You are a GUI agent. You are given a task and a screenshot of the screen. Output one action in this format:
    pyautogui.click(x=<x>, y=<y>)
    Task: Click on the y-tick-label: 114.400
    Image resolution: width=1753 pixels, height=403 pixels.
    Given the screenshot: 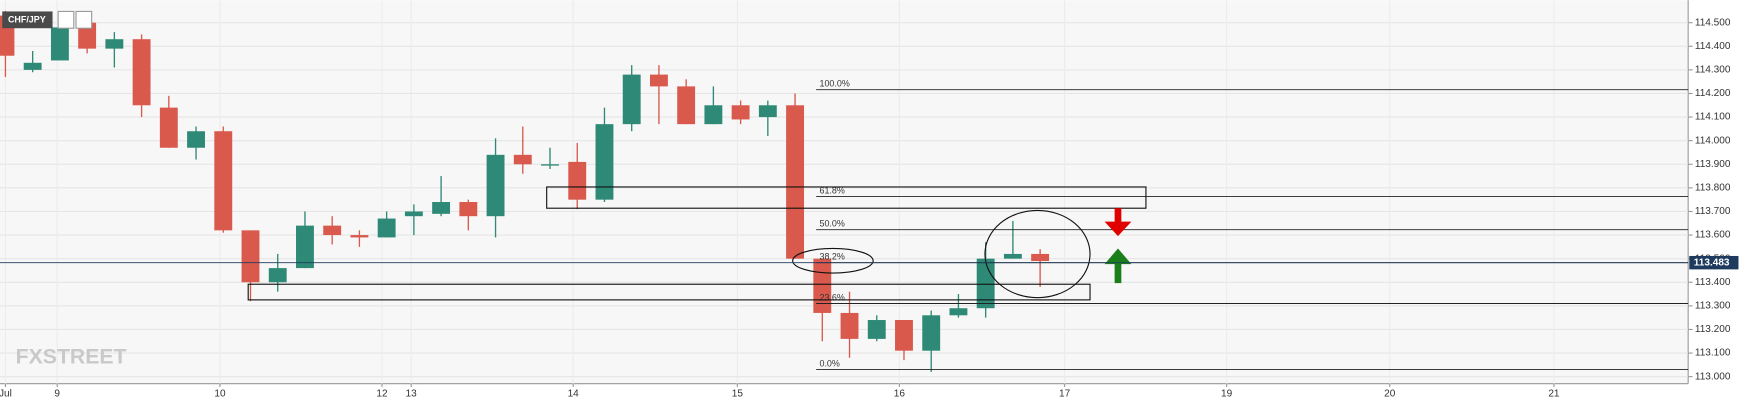 What is the action you would take?
    pyautogui.click(x=1713, y=46)
    